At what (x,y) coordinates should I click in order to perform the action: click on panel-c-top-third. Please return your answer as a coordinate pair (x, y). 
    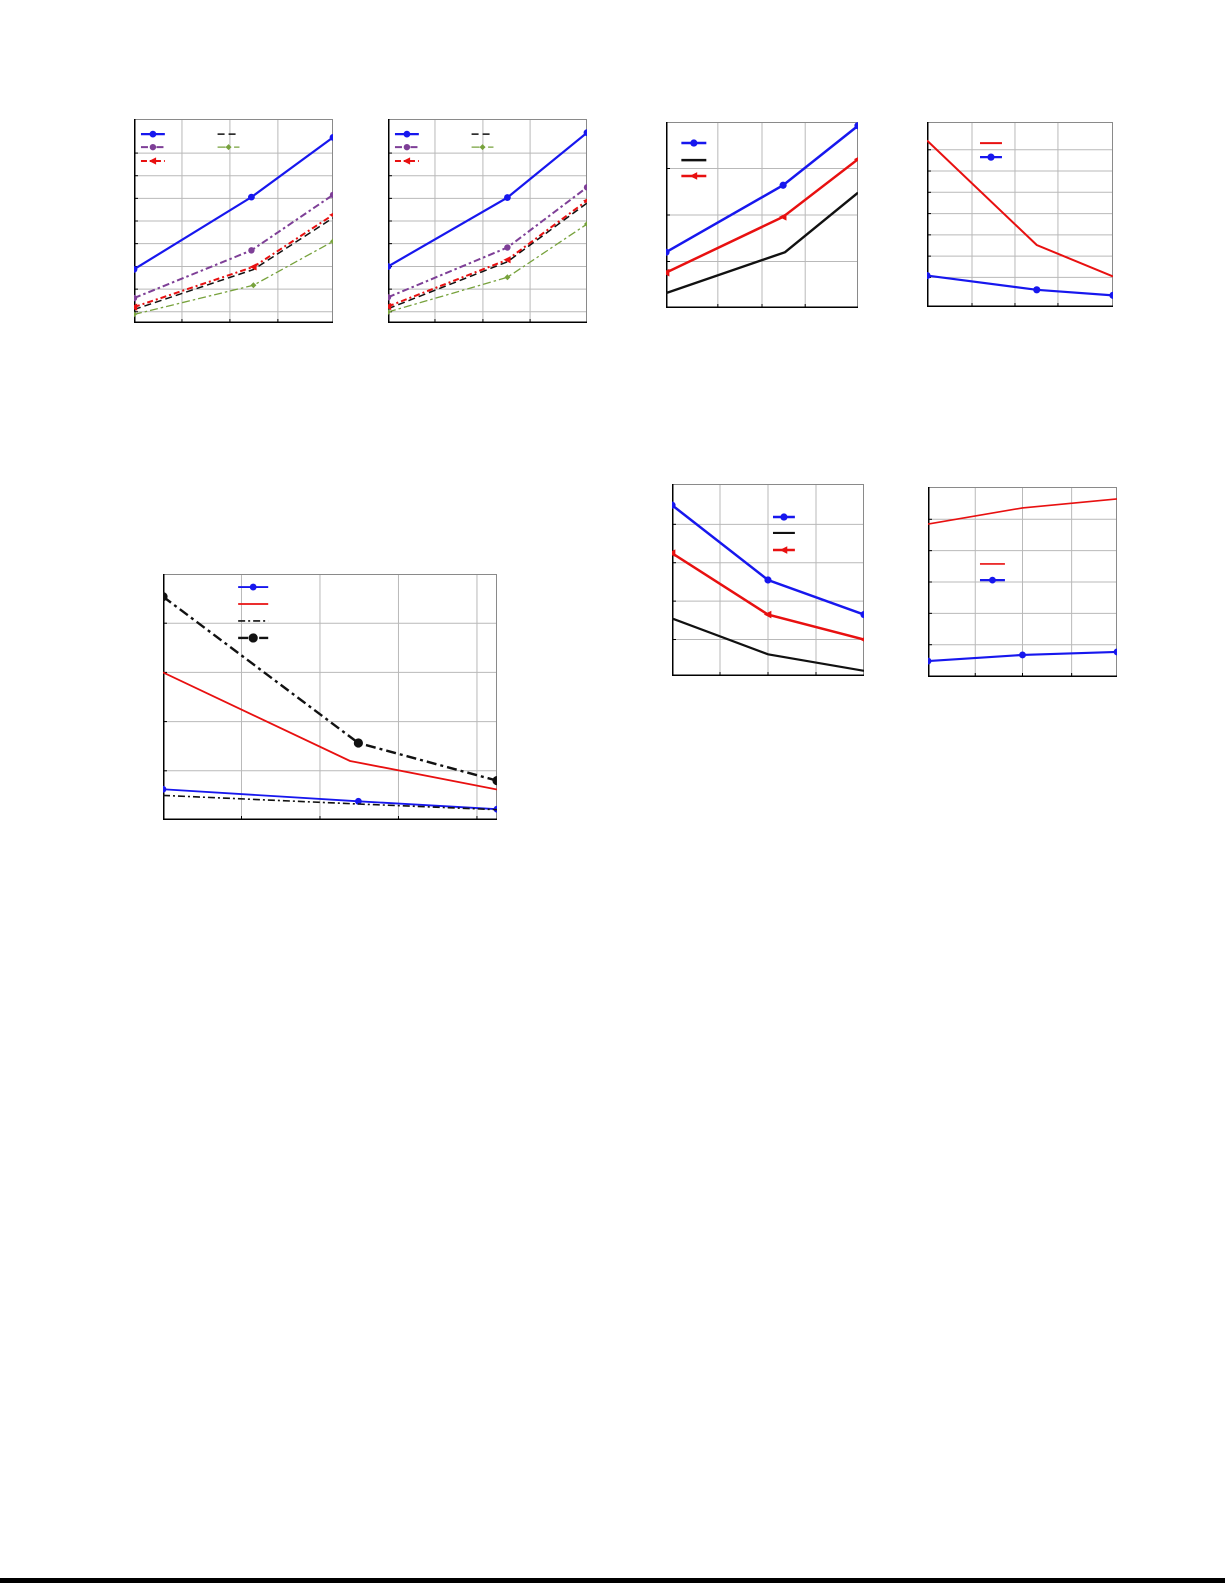
    Looking at the image, I should click on (762, 215).